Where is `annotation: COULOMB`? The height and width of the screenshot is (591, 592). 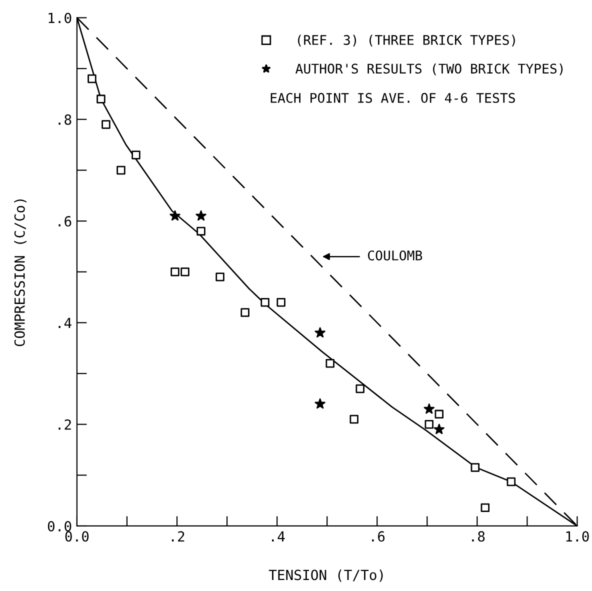 annotation: COULOMB is located at coordinates (395, 255).